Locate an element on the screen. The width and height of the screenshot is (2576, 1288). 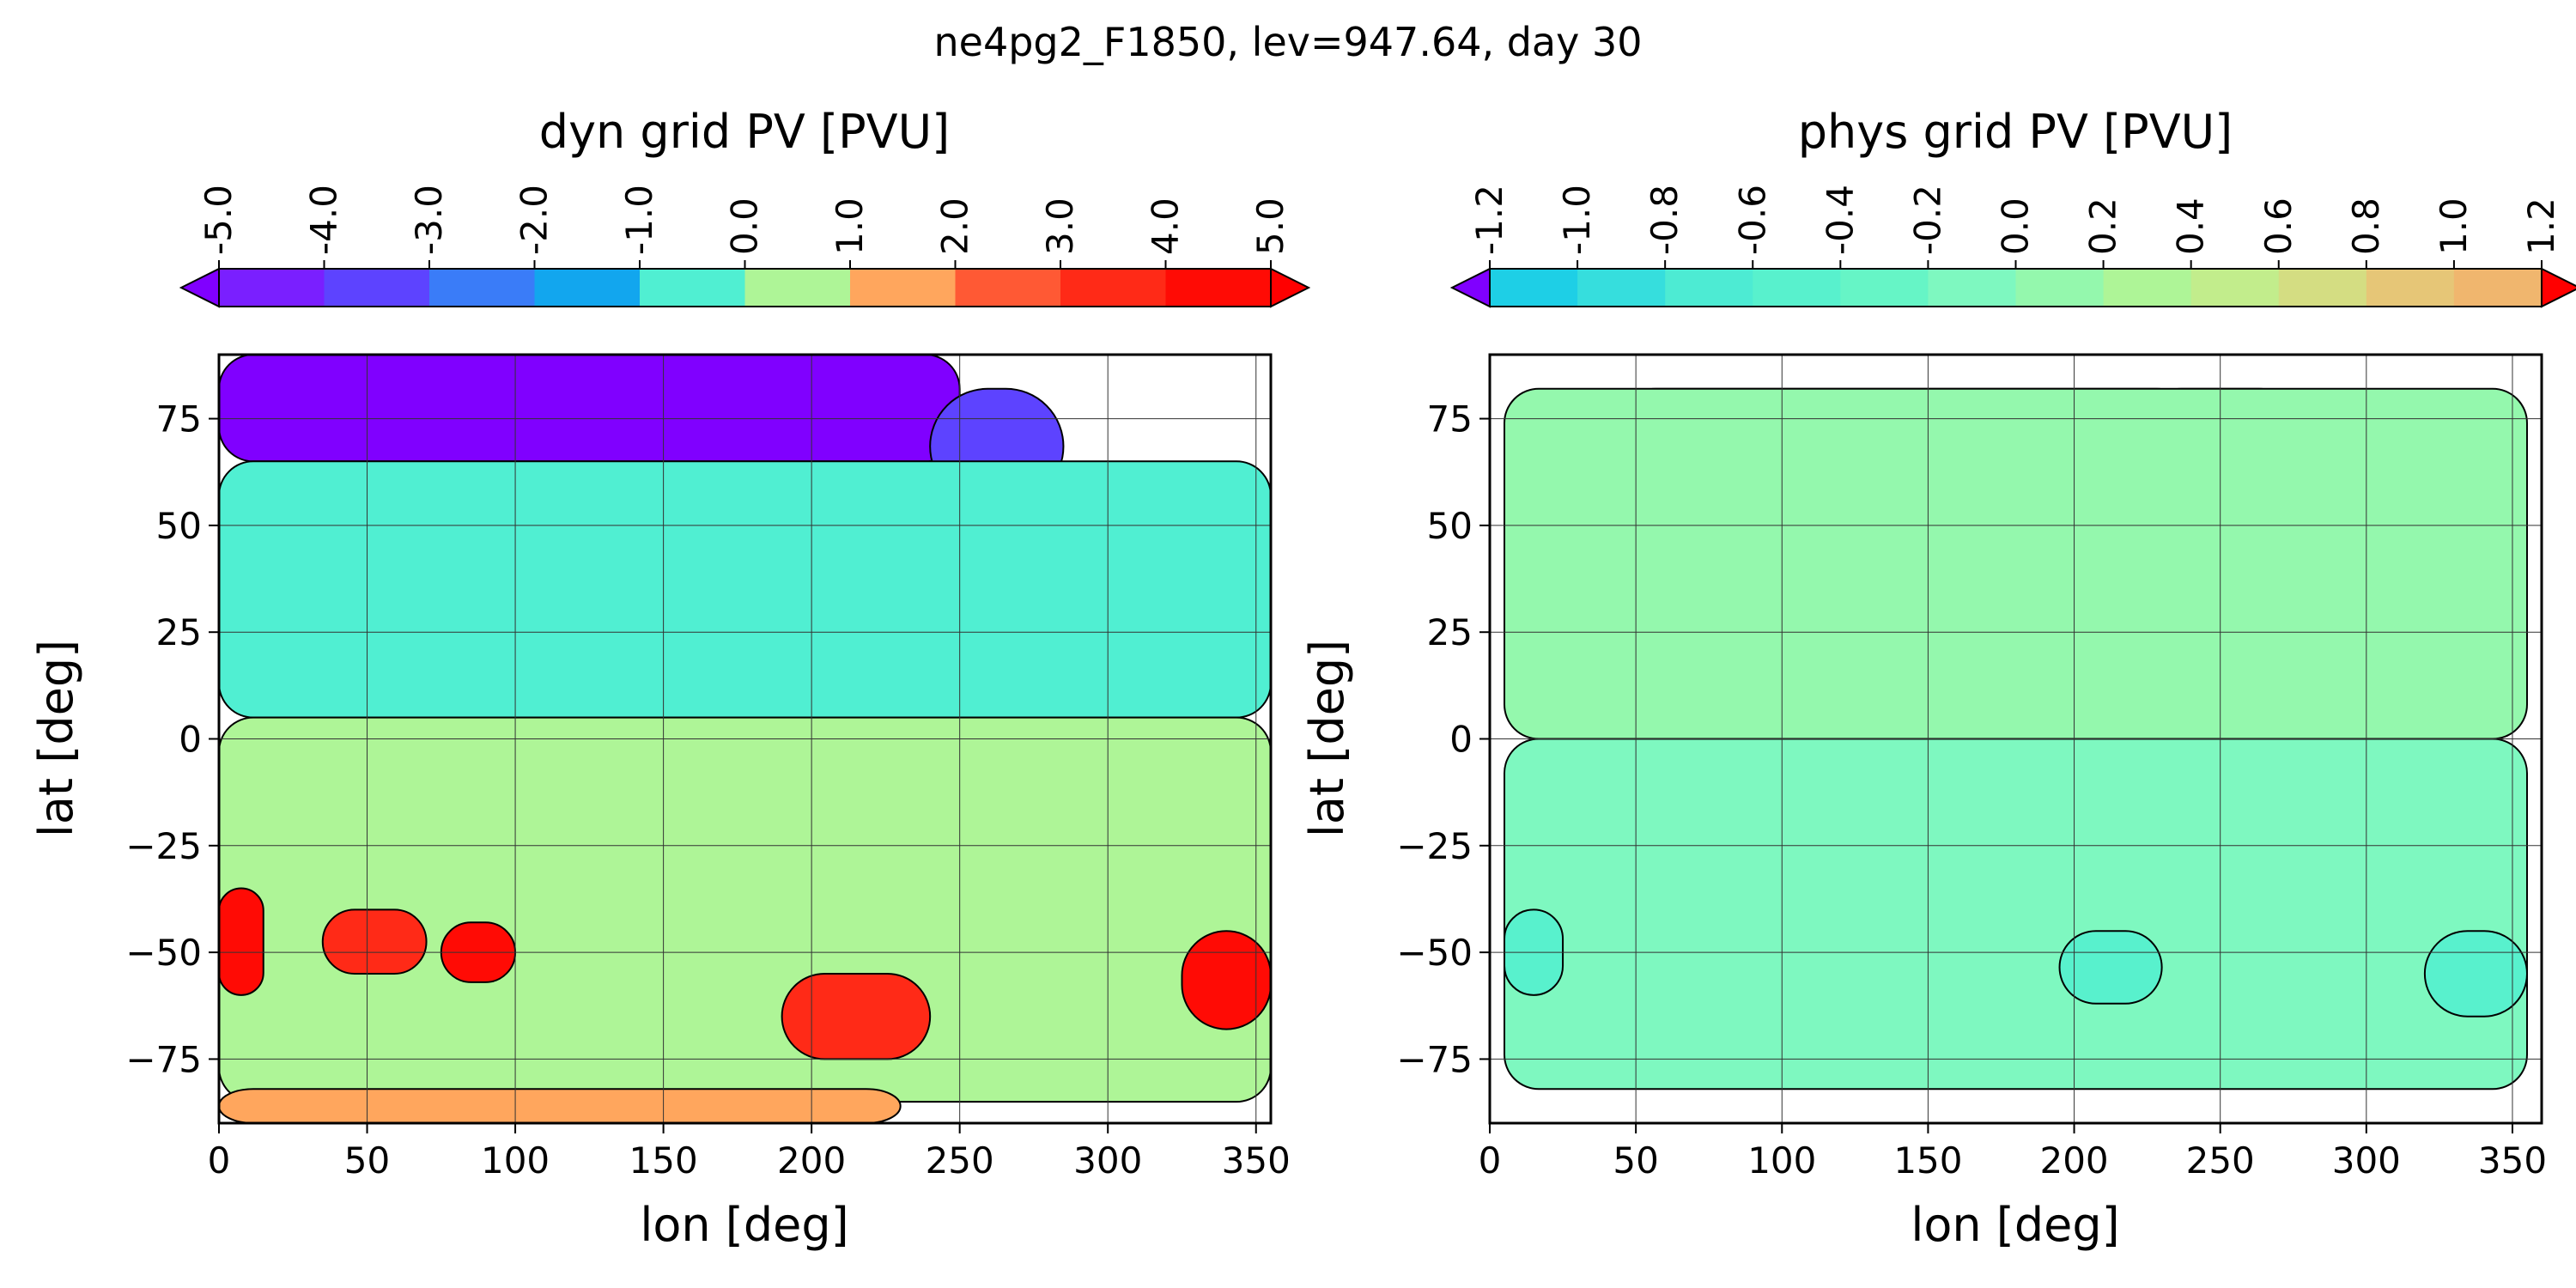
colorbar-tick-label: -1.2 is located at coordinates (1489, 220).